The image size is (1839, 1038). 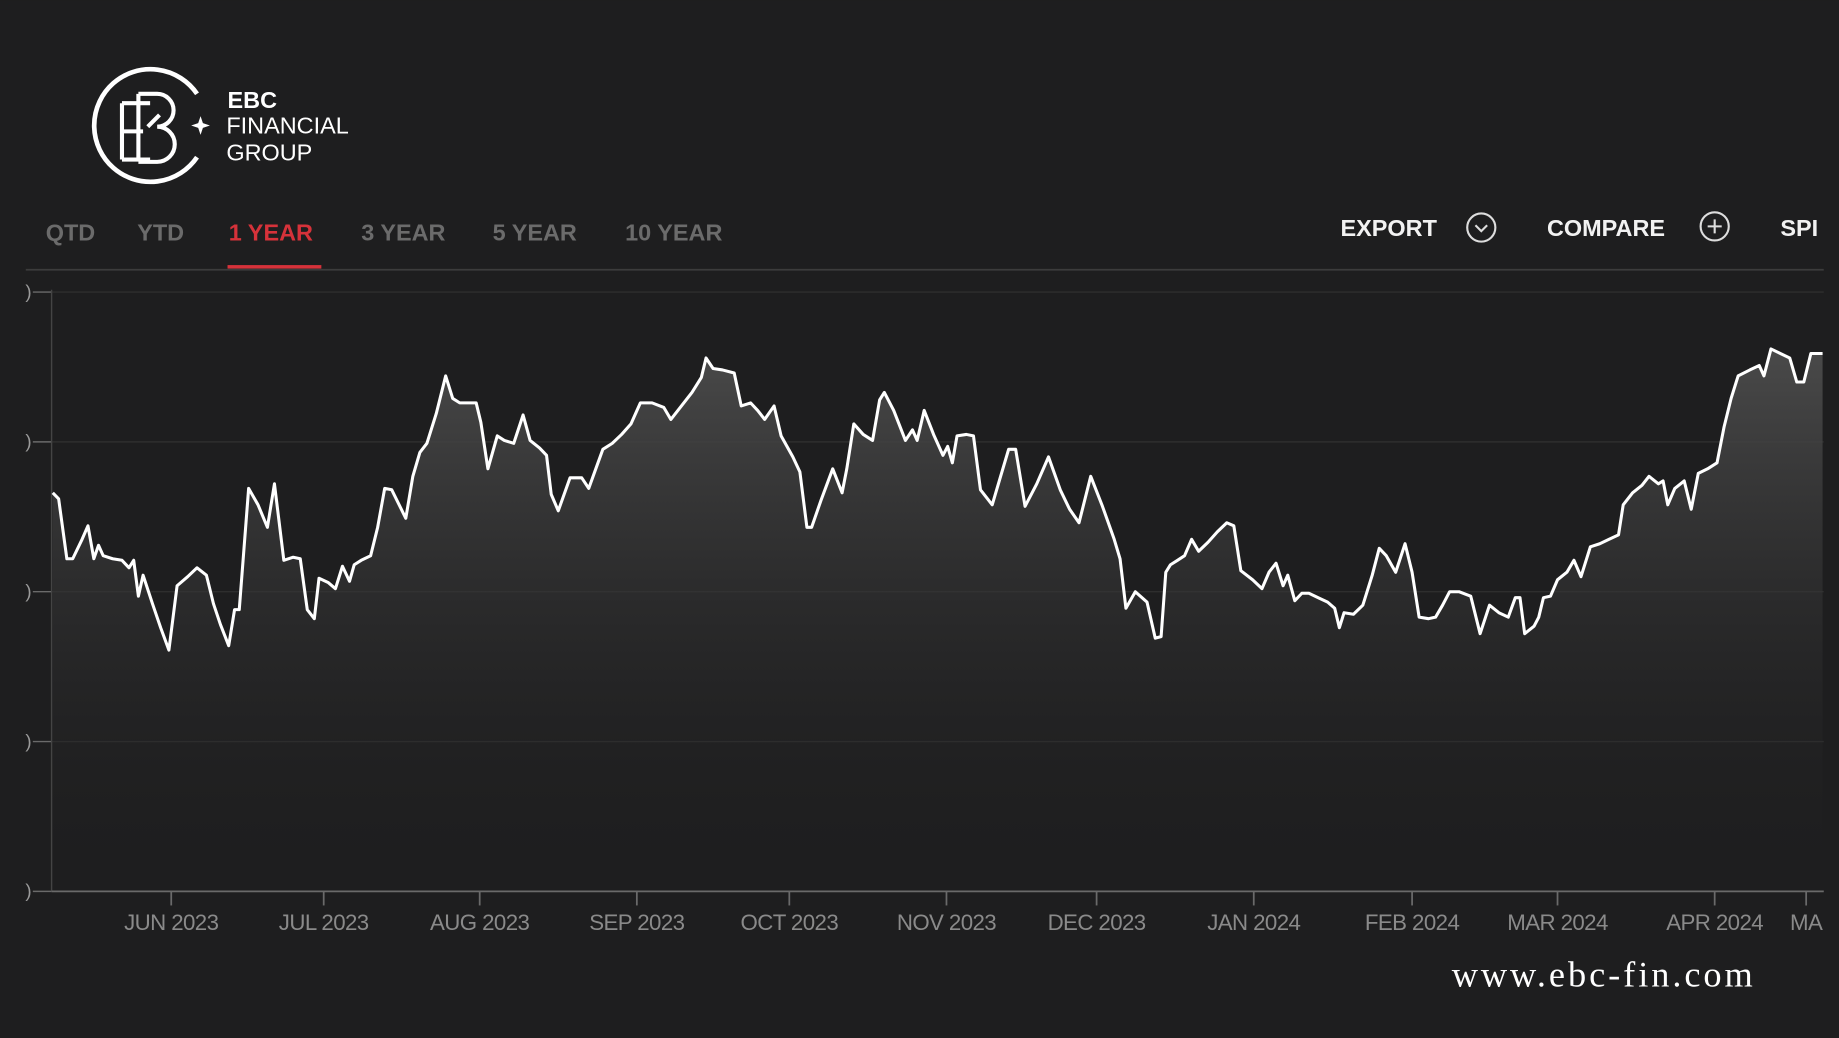 I want to click on logo-ring, so click(x=145, y=125).